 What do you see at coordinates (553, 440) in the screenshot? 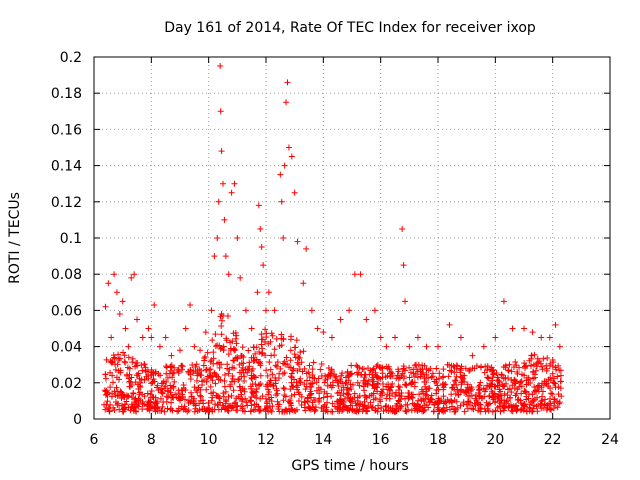
I see `x-tick-label: 22` at bounding box center [553, 440].